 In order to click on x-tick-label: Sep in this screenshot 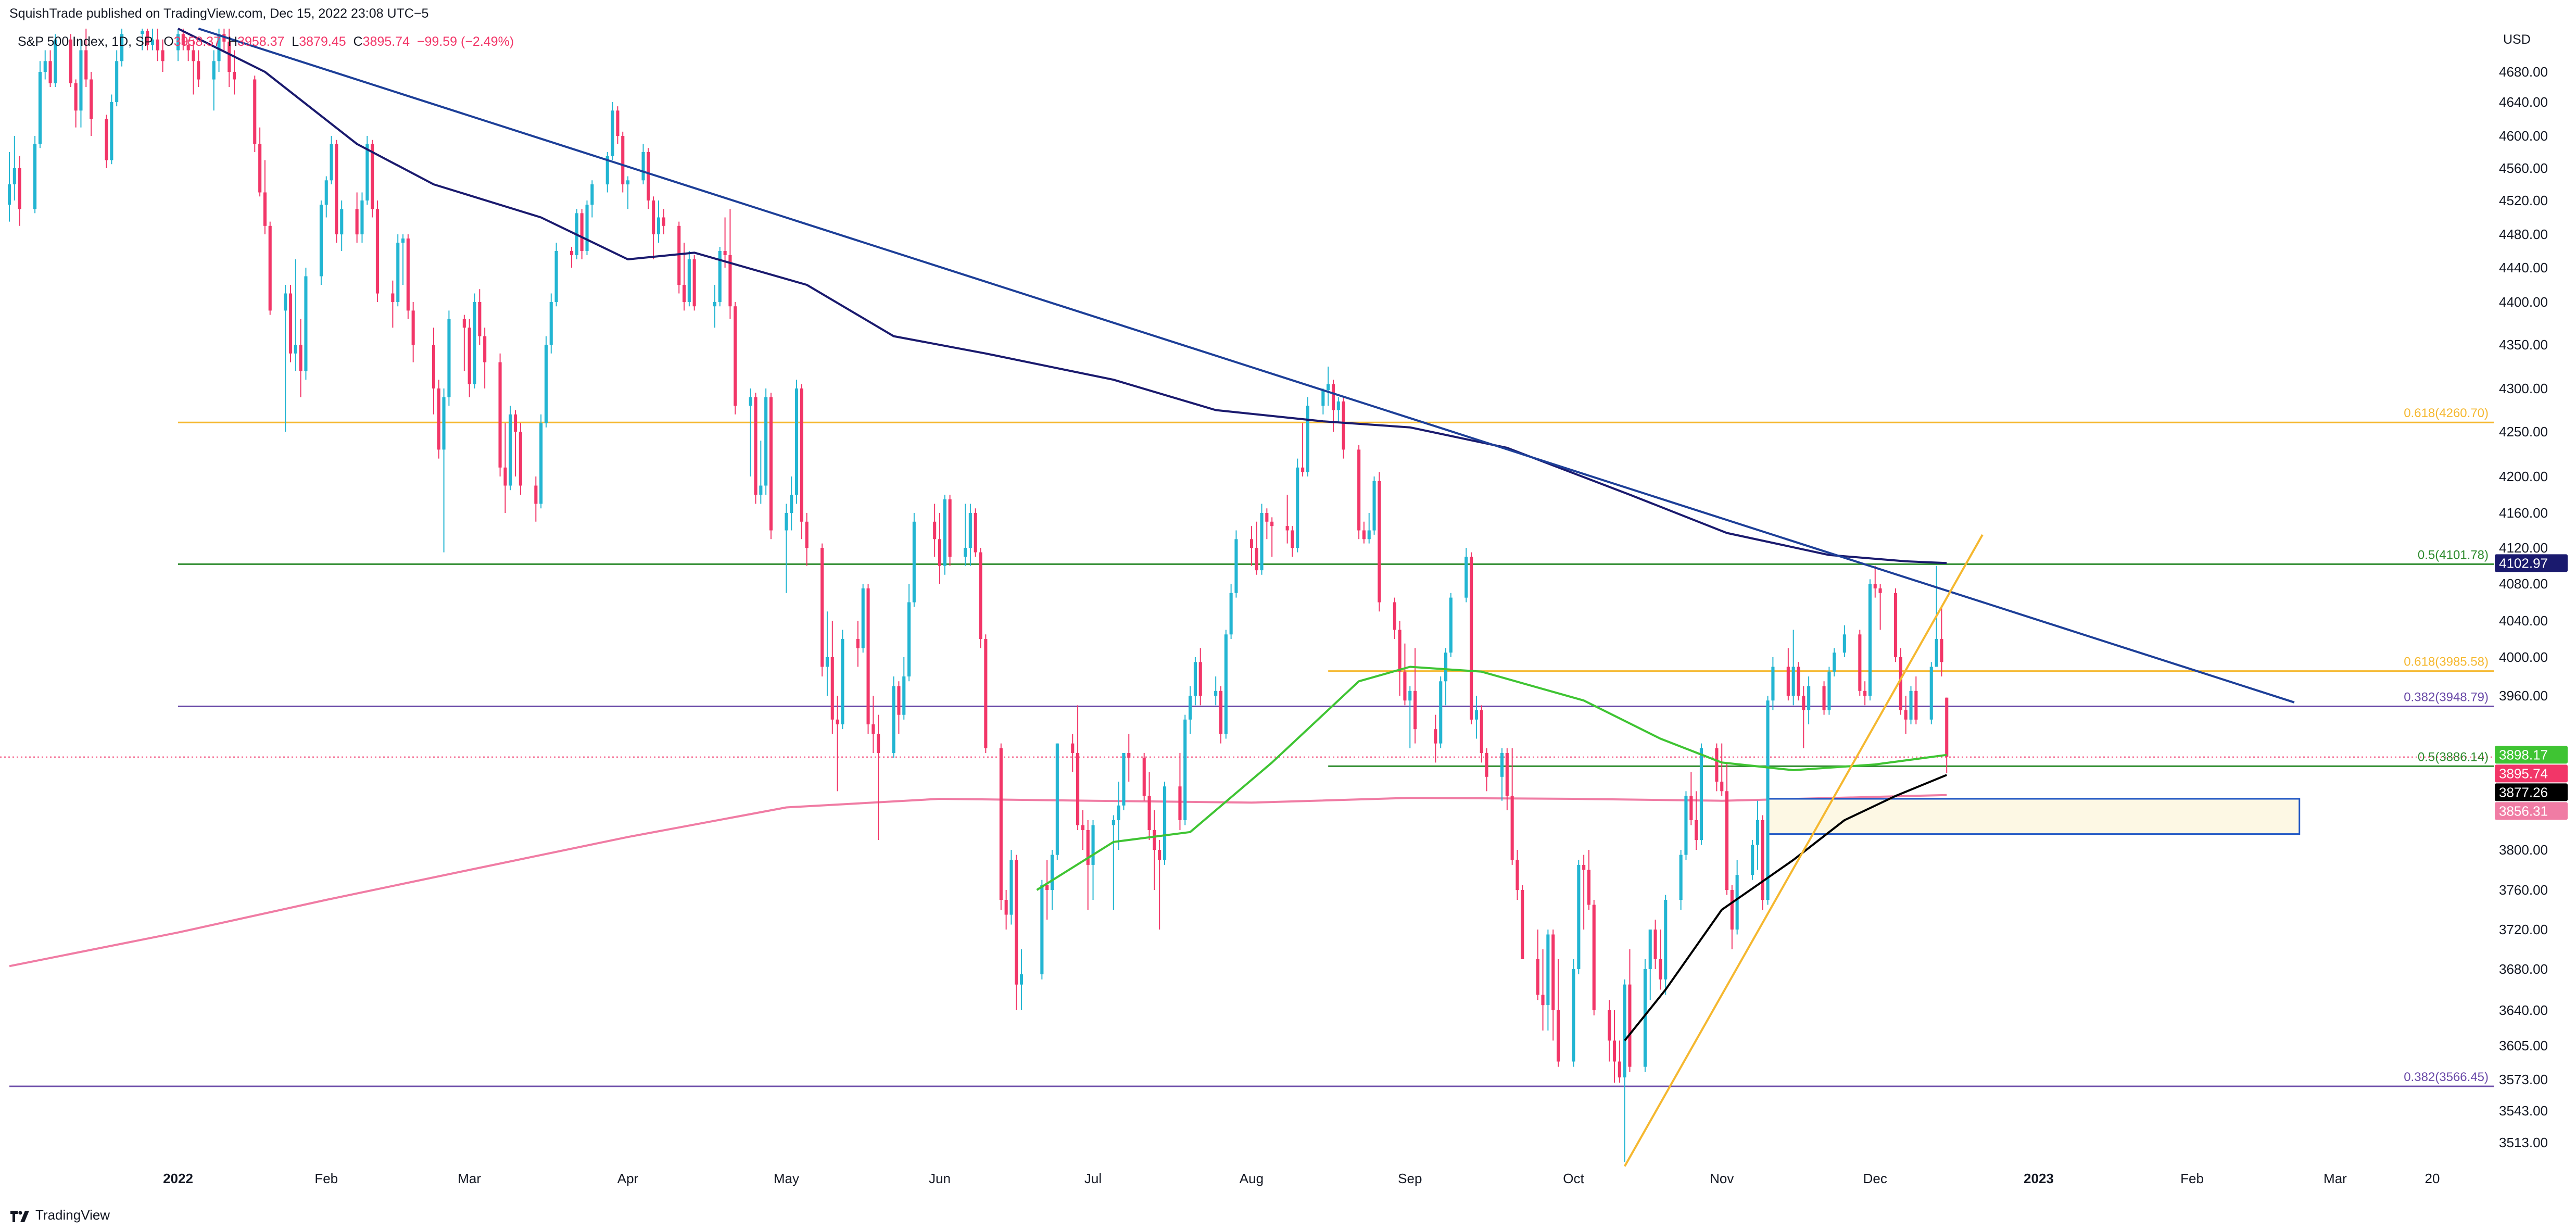, I will do `click(1410, 1178)`.